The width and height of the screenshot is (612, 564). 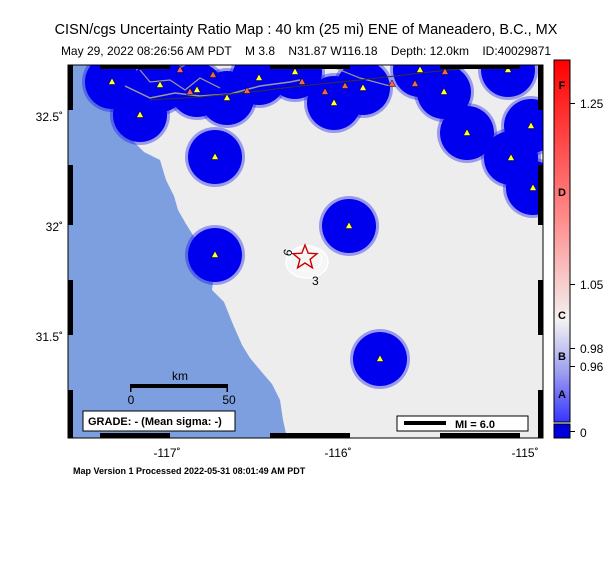 What do you see at coordinates (562, 86) in the screenshot?
I see `colorbar-letter-f: F` at bounding box center [562, 86].